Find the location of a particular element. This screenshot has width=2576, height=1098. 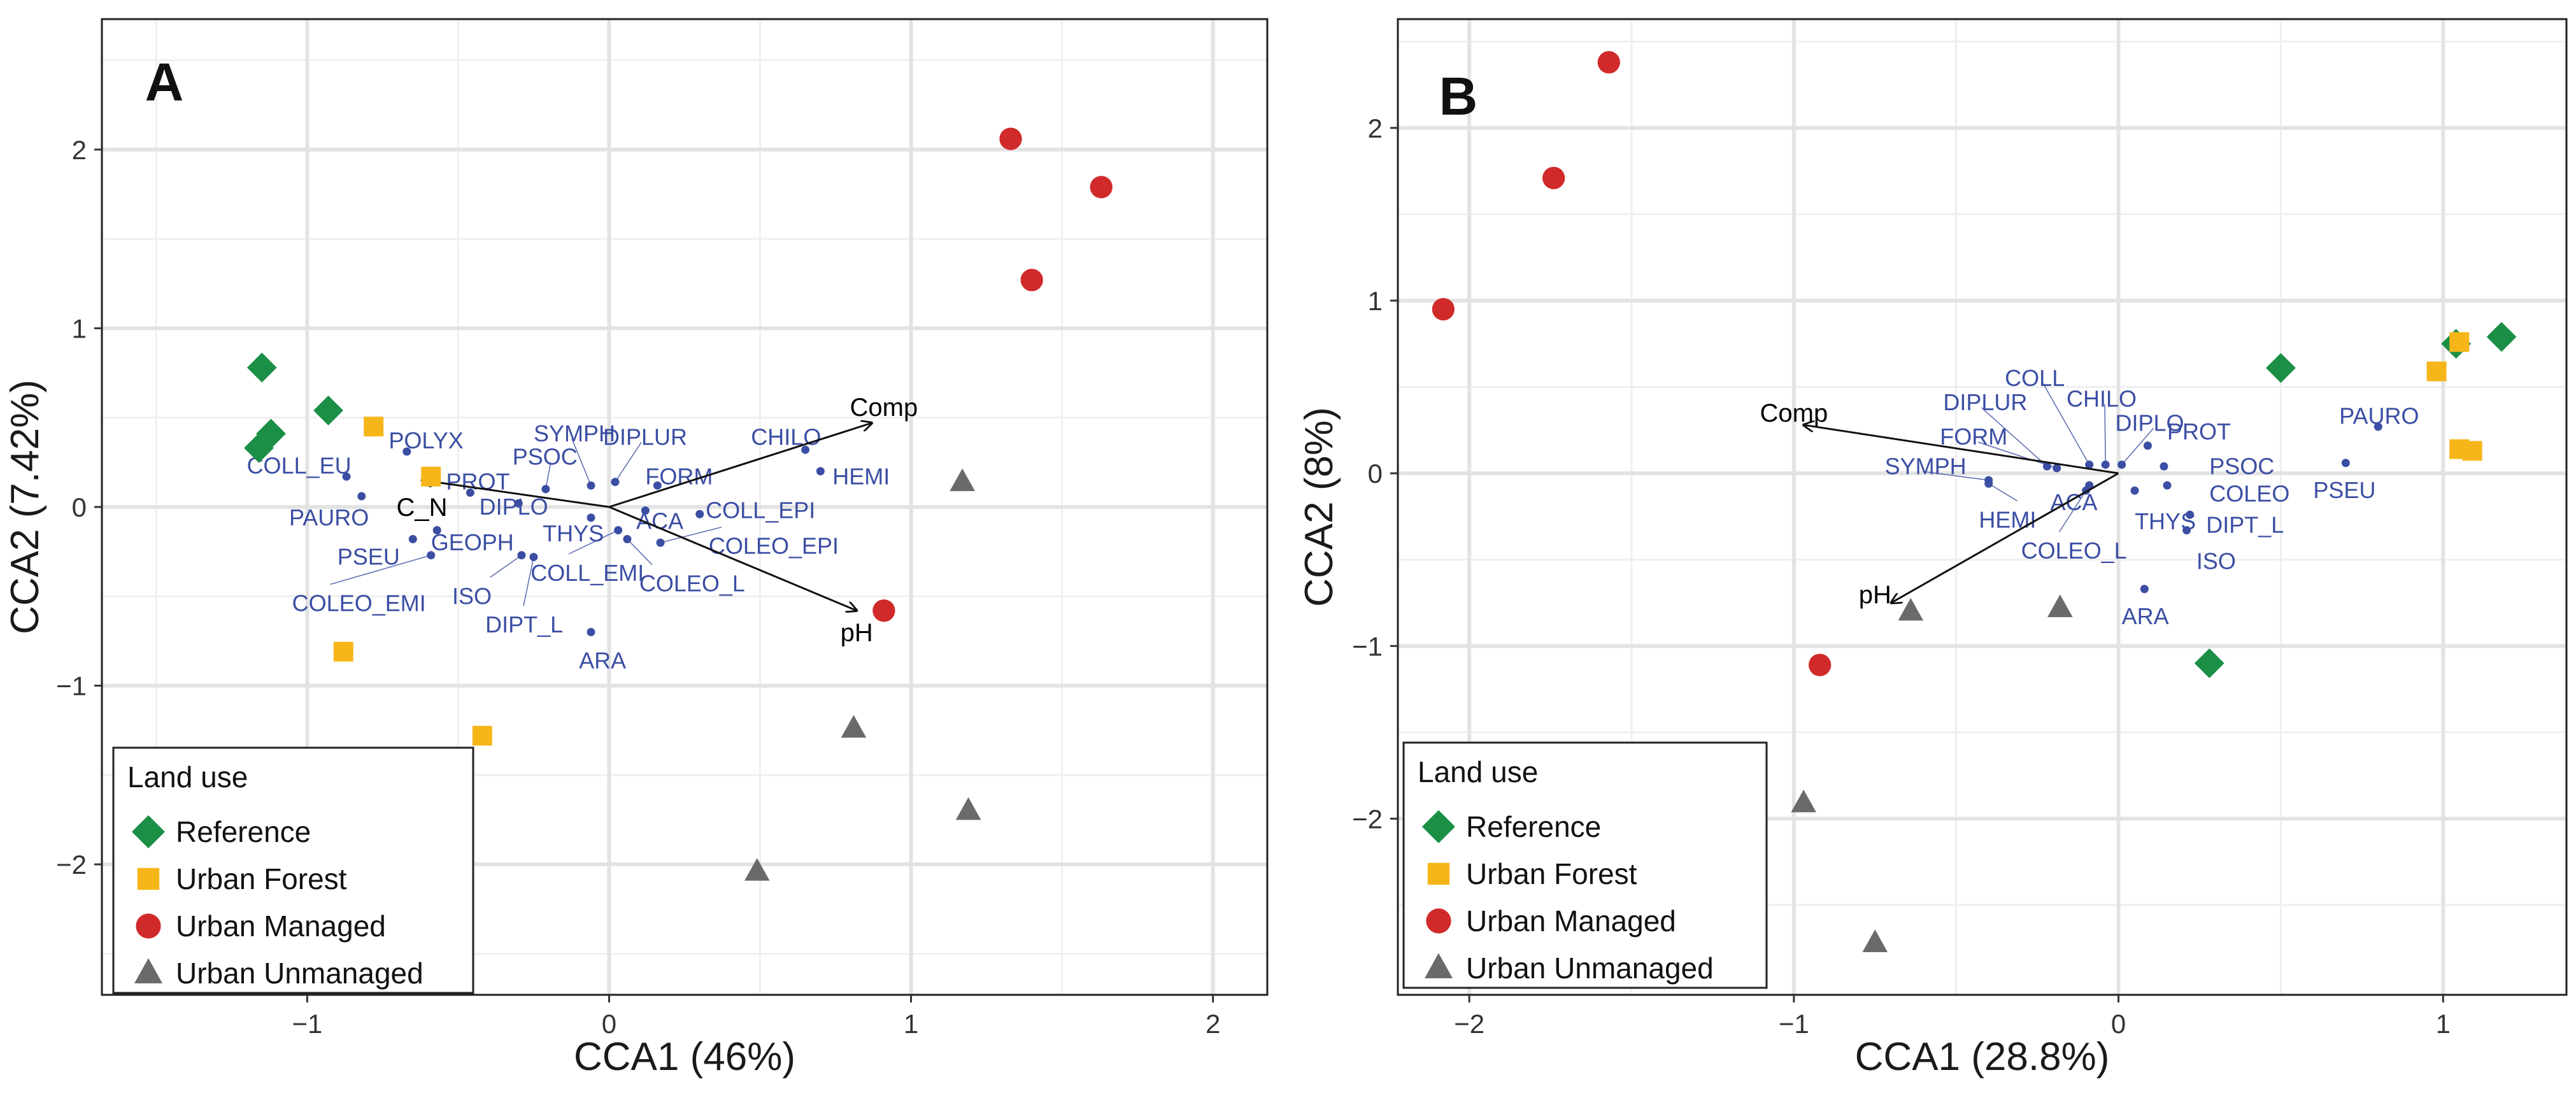

taxon-label-coleo-emi: COLEO_EMI is located at coordinates (359, 603).